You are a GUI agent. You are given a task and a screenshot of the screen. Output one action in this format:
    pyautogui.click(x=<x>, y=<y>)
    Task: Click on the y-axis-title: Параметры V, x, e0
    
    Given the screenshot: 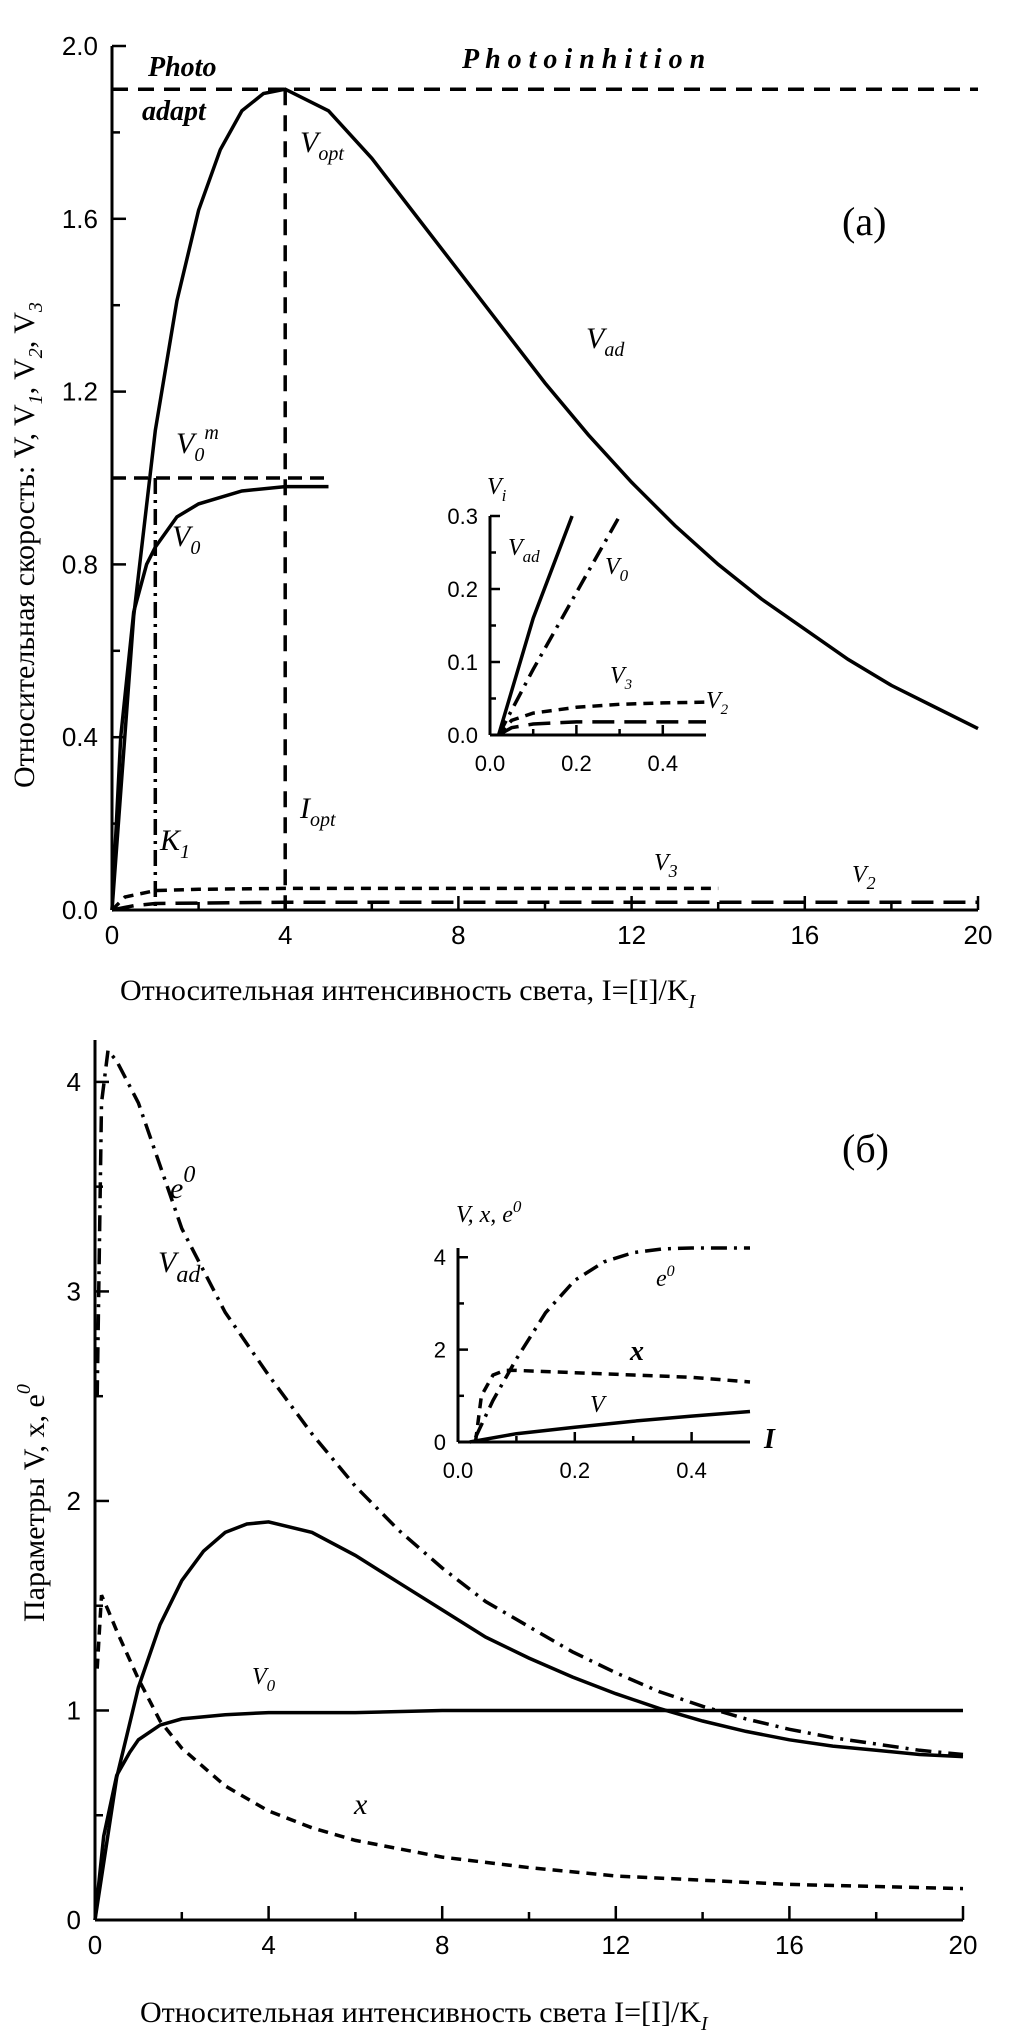 What is the action you would take?
    pyautogui.click(x=32, y=1503)
    